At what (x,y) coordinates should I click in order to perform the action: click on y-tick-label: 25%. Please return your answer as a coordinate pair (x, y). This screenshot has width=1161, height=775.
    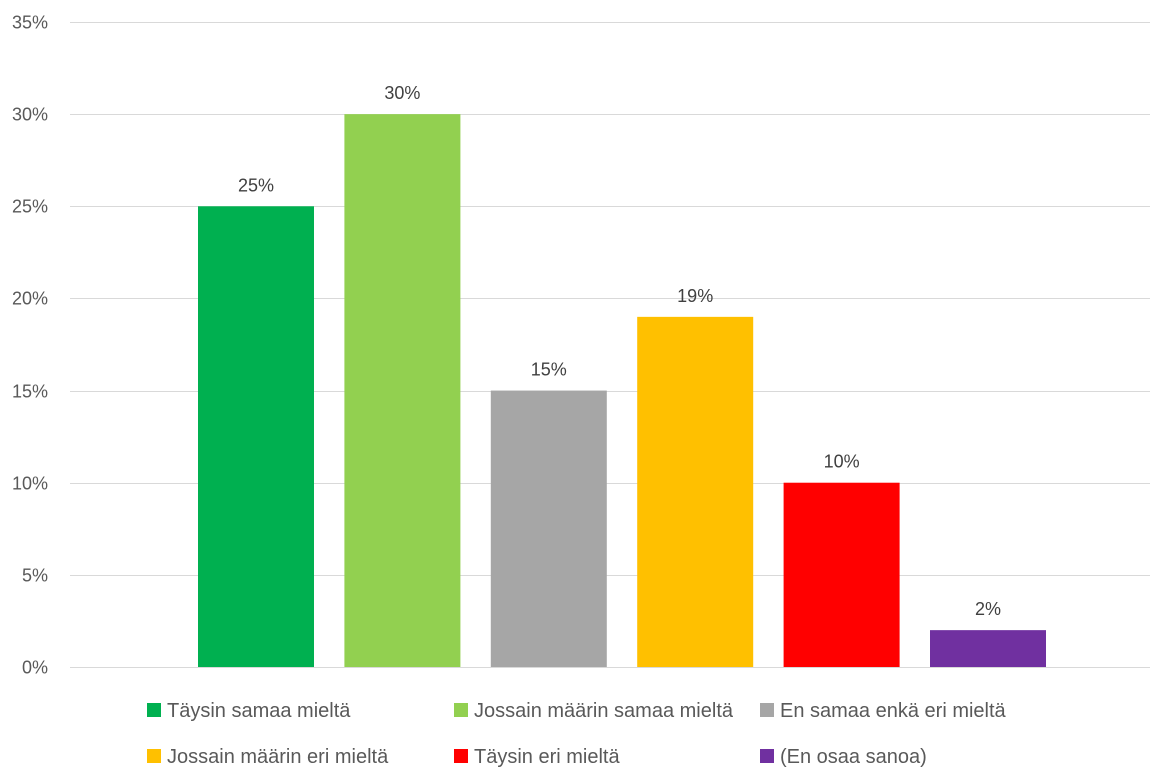
    Looking at the image, I should click on (30, 207).